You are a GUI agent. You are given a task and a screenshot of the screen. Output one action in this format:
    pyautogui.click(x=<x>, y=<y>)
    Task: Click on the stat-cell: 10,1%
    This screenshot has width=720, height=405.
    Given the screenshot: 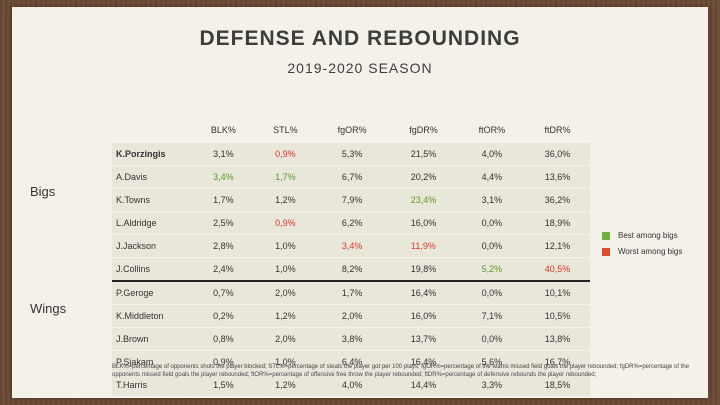 What is the action you would take?
    pyautogui.click(x=557, y=293)
    